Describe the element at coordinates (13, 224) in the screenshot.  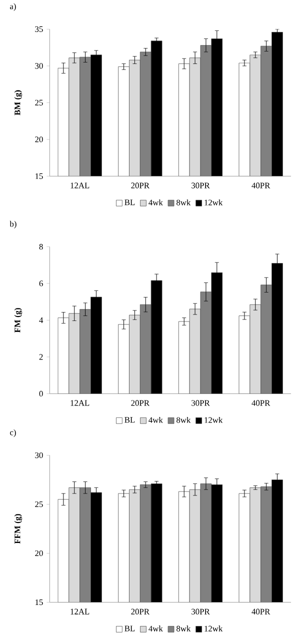
I see `chart-title: b)` at that location.